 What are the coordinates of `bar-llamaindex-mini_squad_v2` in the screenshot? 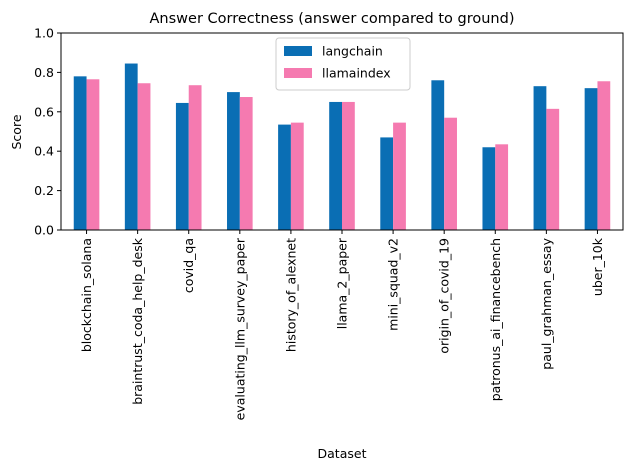 It's located at (399, 176).